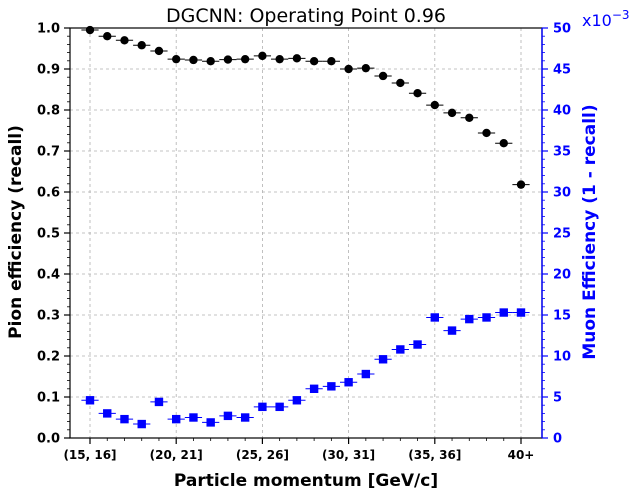 This screenshot has height=496, width=638. What do you see at coordinates (48, 234) in the screenshot?
I see `left-y-tick-label: 0.5` at bounding box center [48, 234].